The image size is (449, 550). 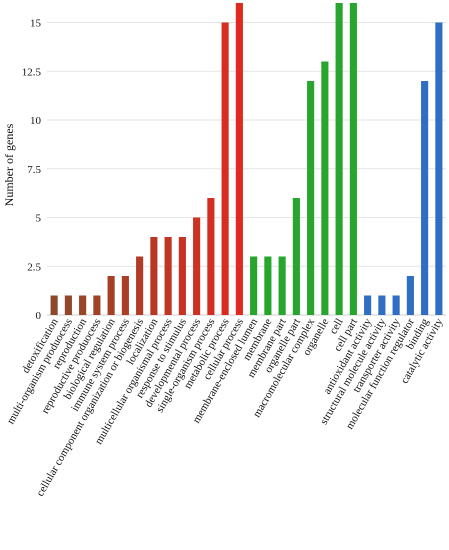 What do you see at coordinates (39, 316) in the screenshot?
I see `y-tick-label: 0` at bounding box center [39, 316].